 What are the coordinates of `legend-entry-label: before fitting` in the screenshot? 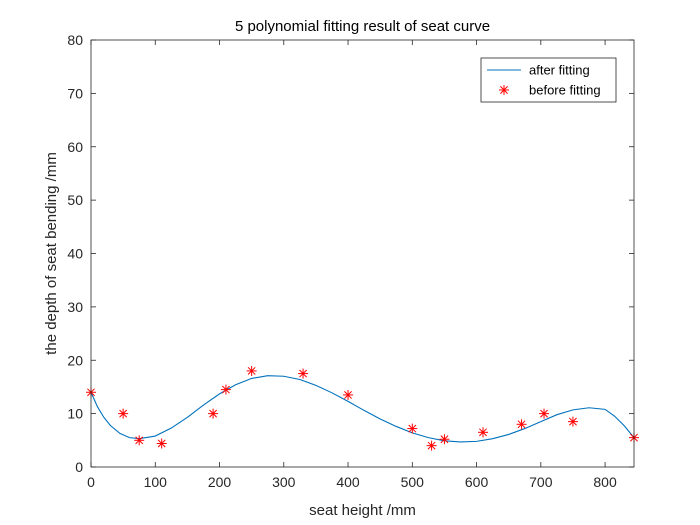 It's located at (565, 90).